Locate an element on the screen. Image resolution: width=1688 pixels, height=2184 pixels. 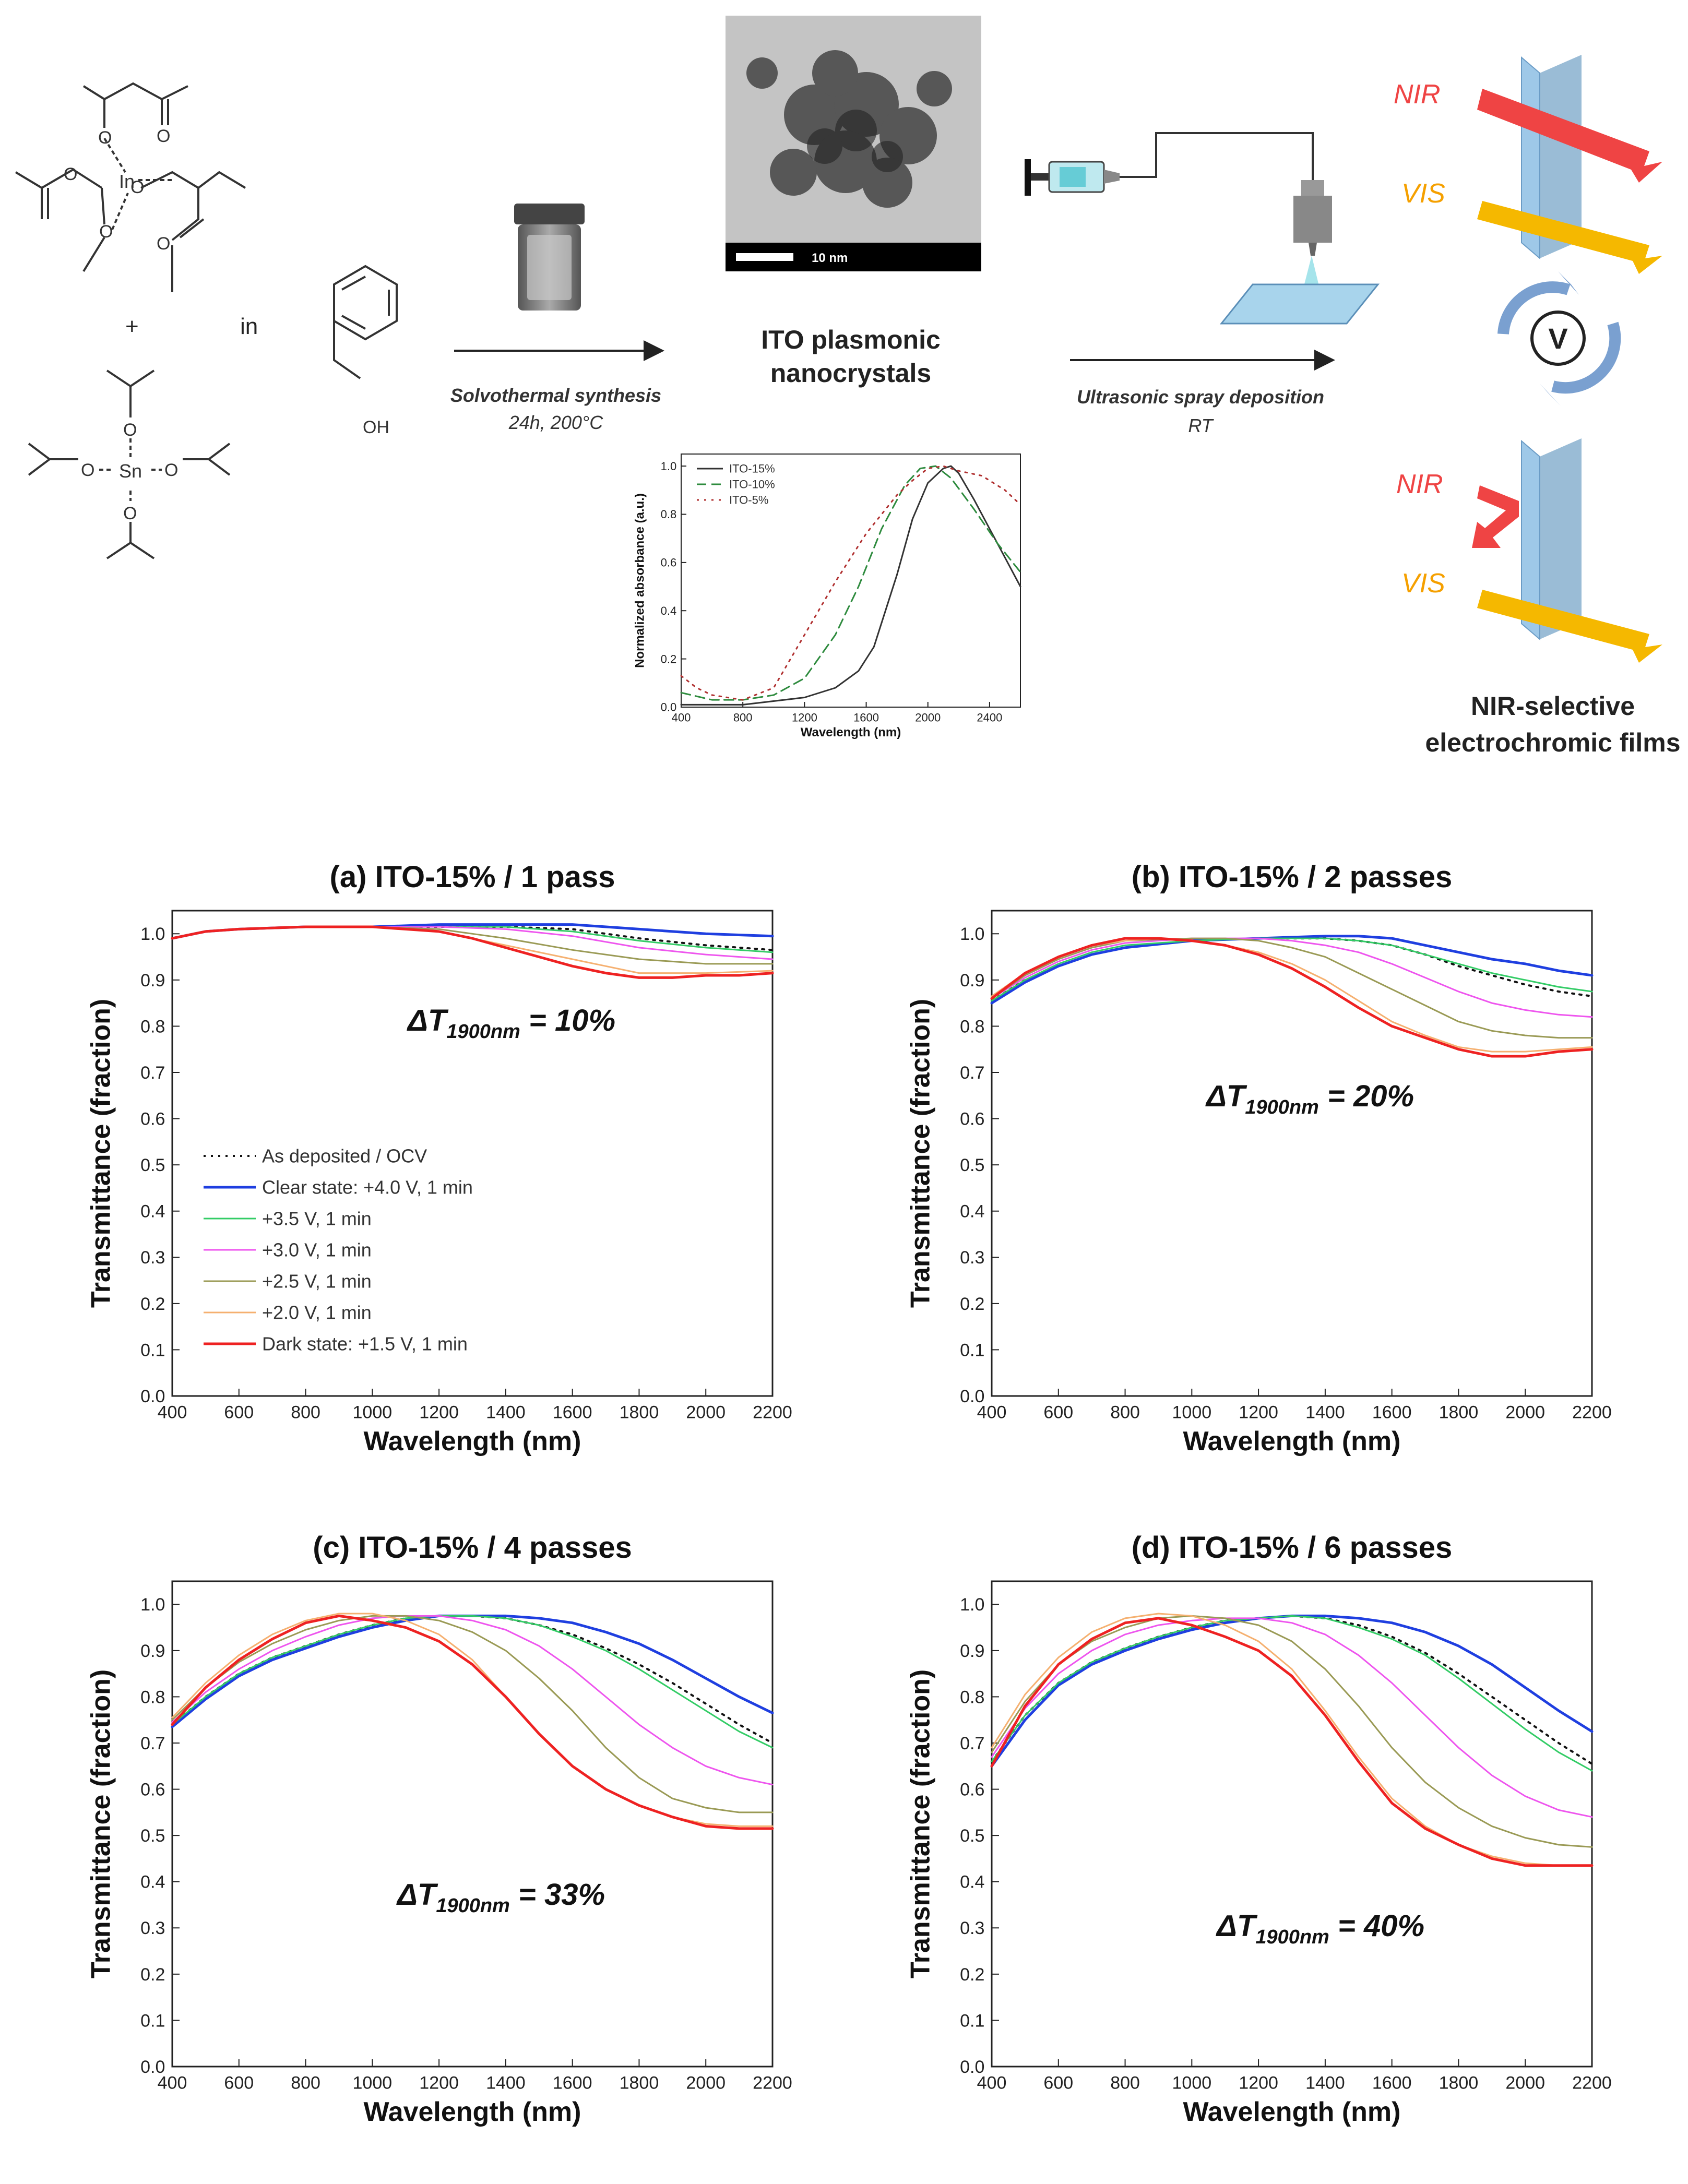
x-tick-label: 2200 is located at coordinates (772, 2083).